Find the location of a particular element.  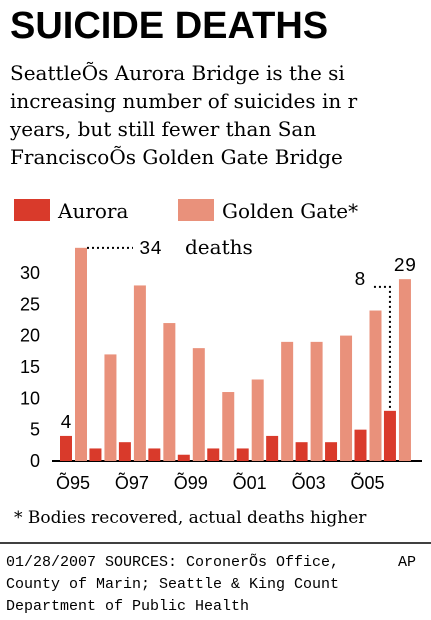

subtitle: SeattleÕs Aurora Bridge is the si is located at coordinates (177, 73).